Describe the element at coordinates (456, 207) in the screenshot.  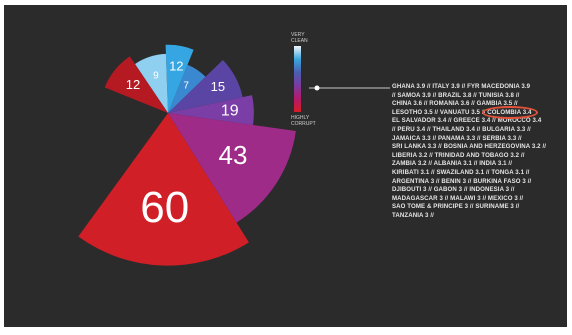
I see `country-list-line: SAO TOME & PRINCIPE 3 // SURINAME 3 //` at that location.